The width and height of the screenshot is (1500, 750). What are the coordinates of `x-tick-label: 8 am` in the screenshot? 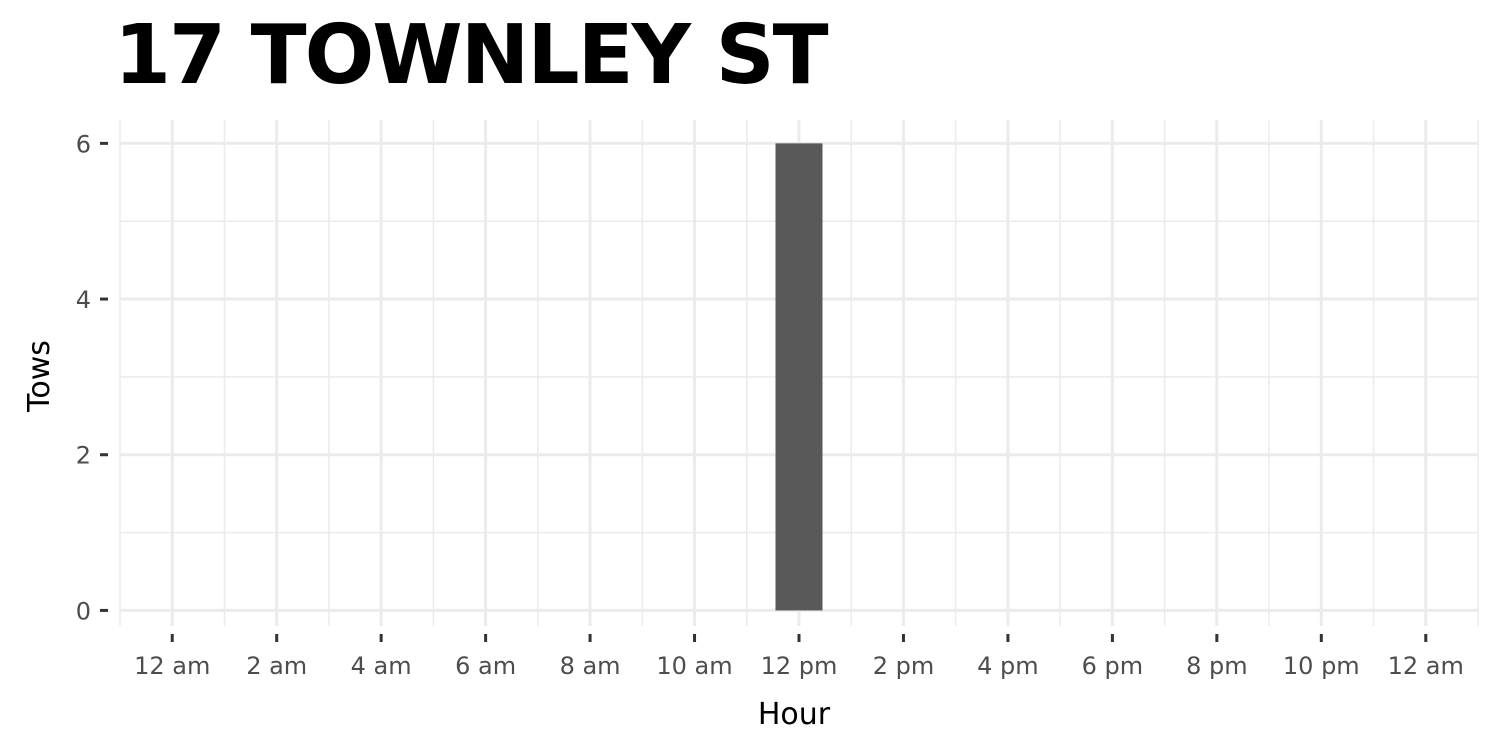 It's located at (590, 666).